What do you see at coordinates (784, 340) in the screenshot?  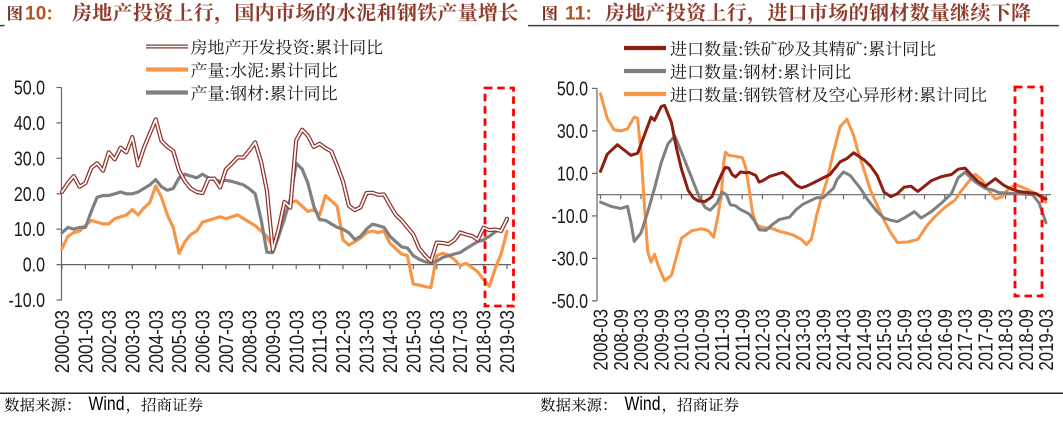 I see `svg-text: 2012-09` at bounding box center [784, 340].